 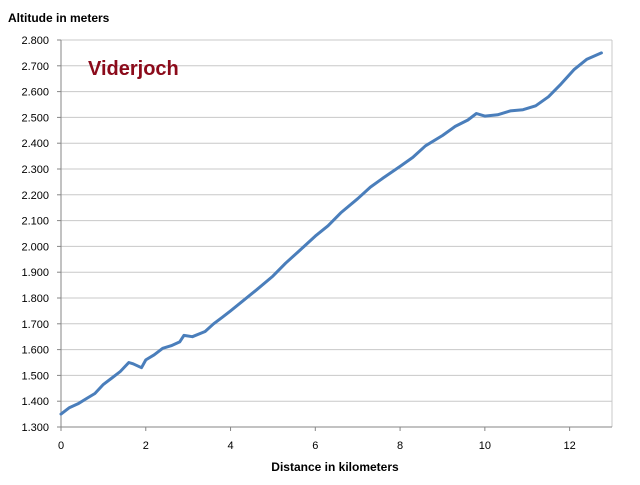 What do you see at coordinates (35, 402) in the screenshot?
I see `y-tick-label: 1.400` at bounding box center [35, 402].